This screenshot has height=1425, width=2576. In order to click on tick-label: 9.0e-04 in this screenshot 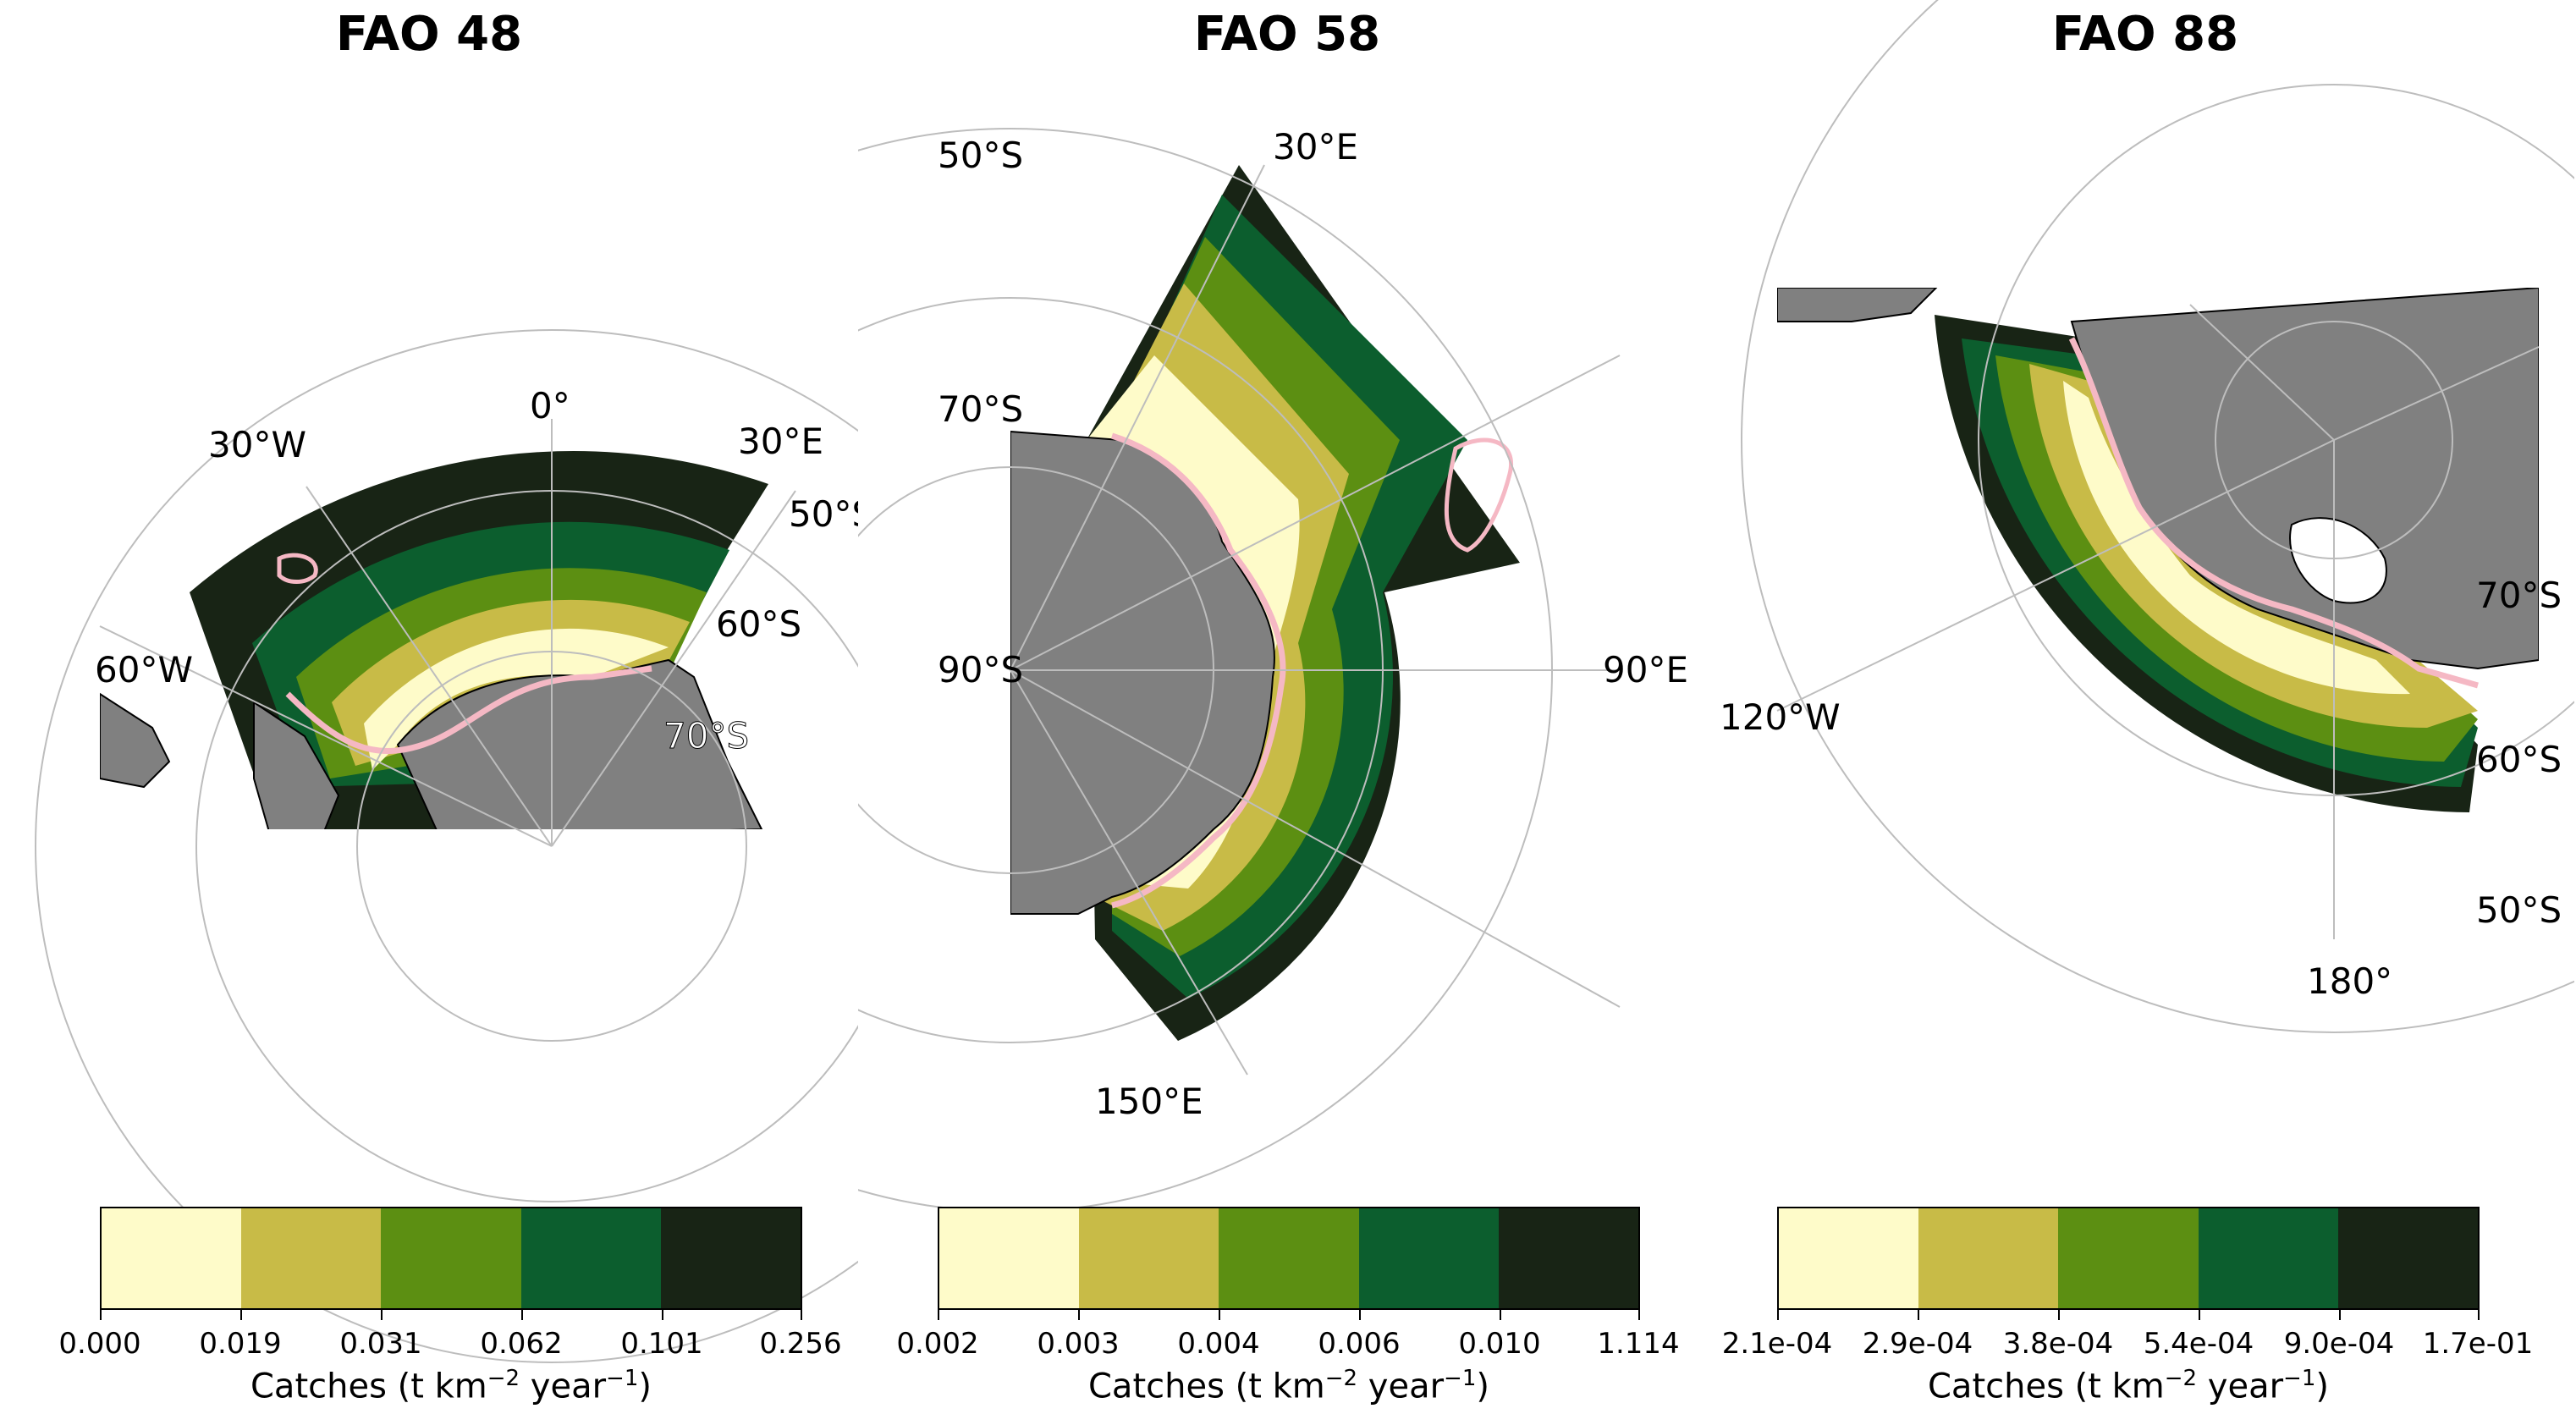, I will do `click(2339, 1344)`.